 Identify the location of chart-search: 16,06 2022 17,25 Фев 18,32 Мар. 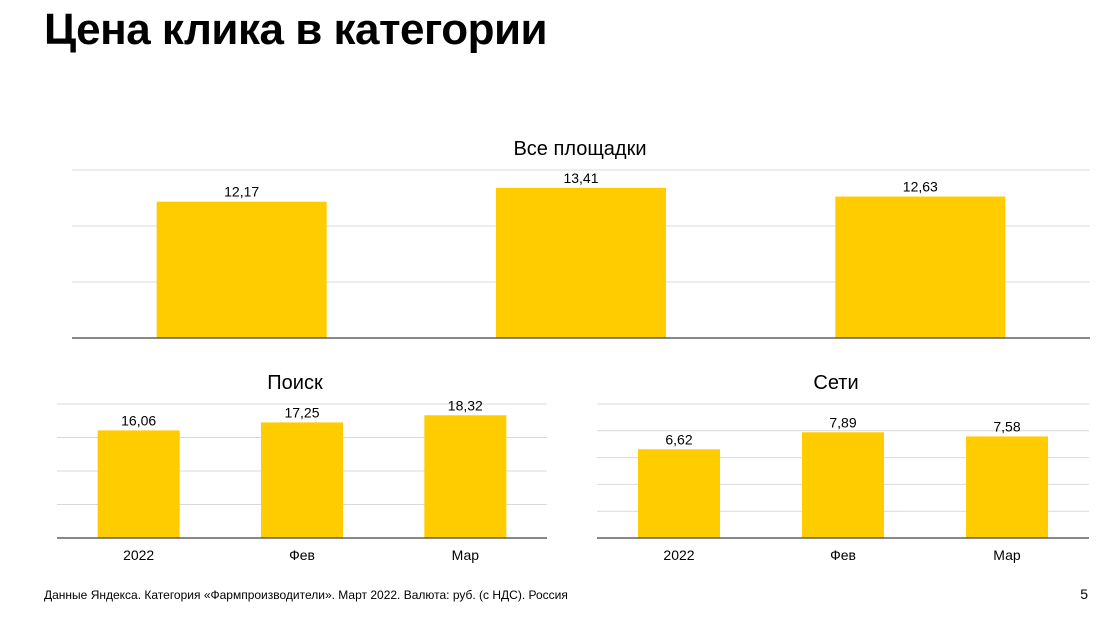
(302, 480).